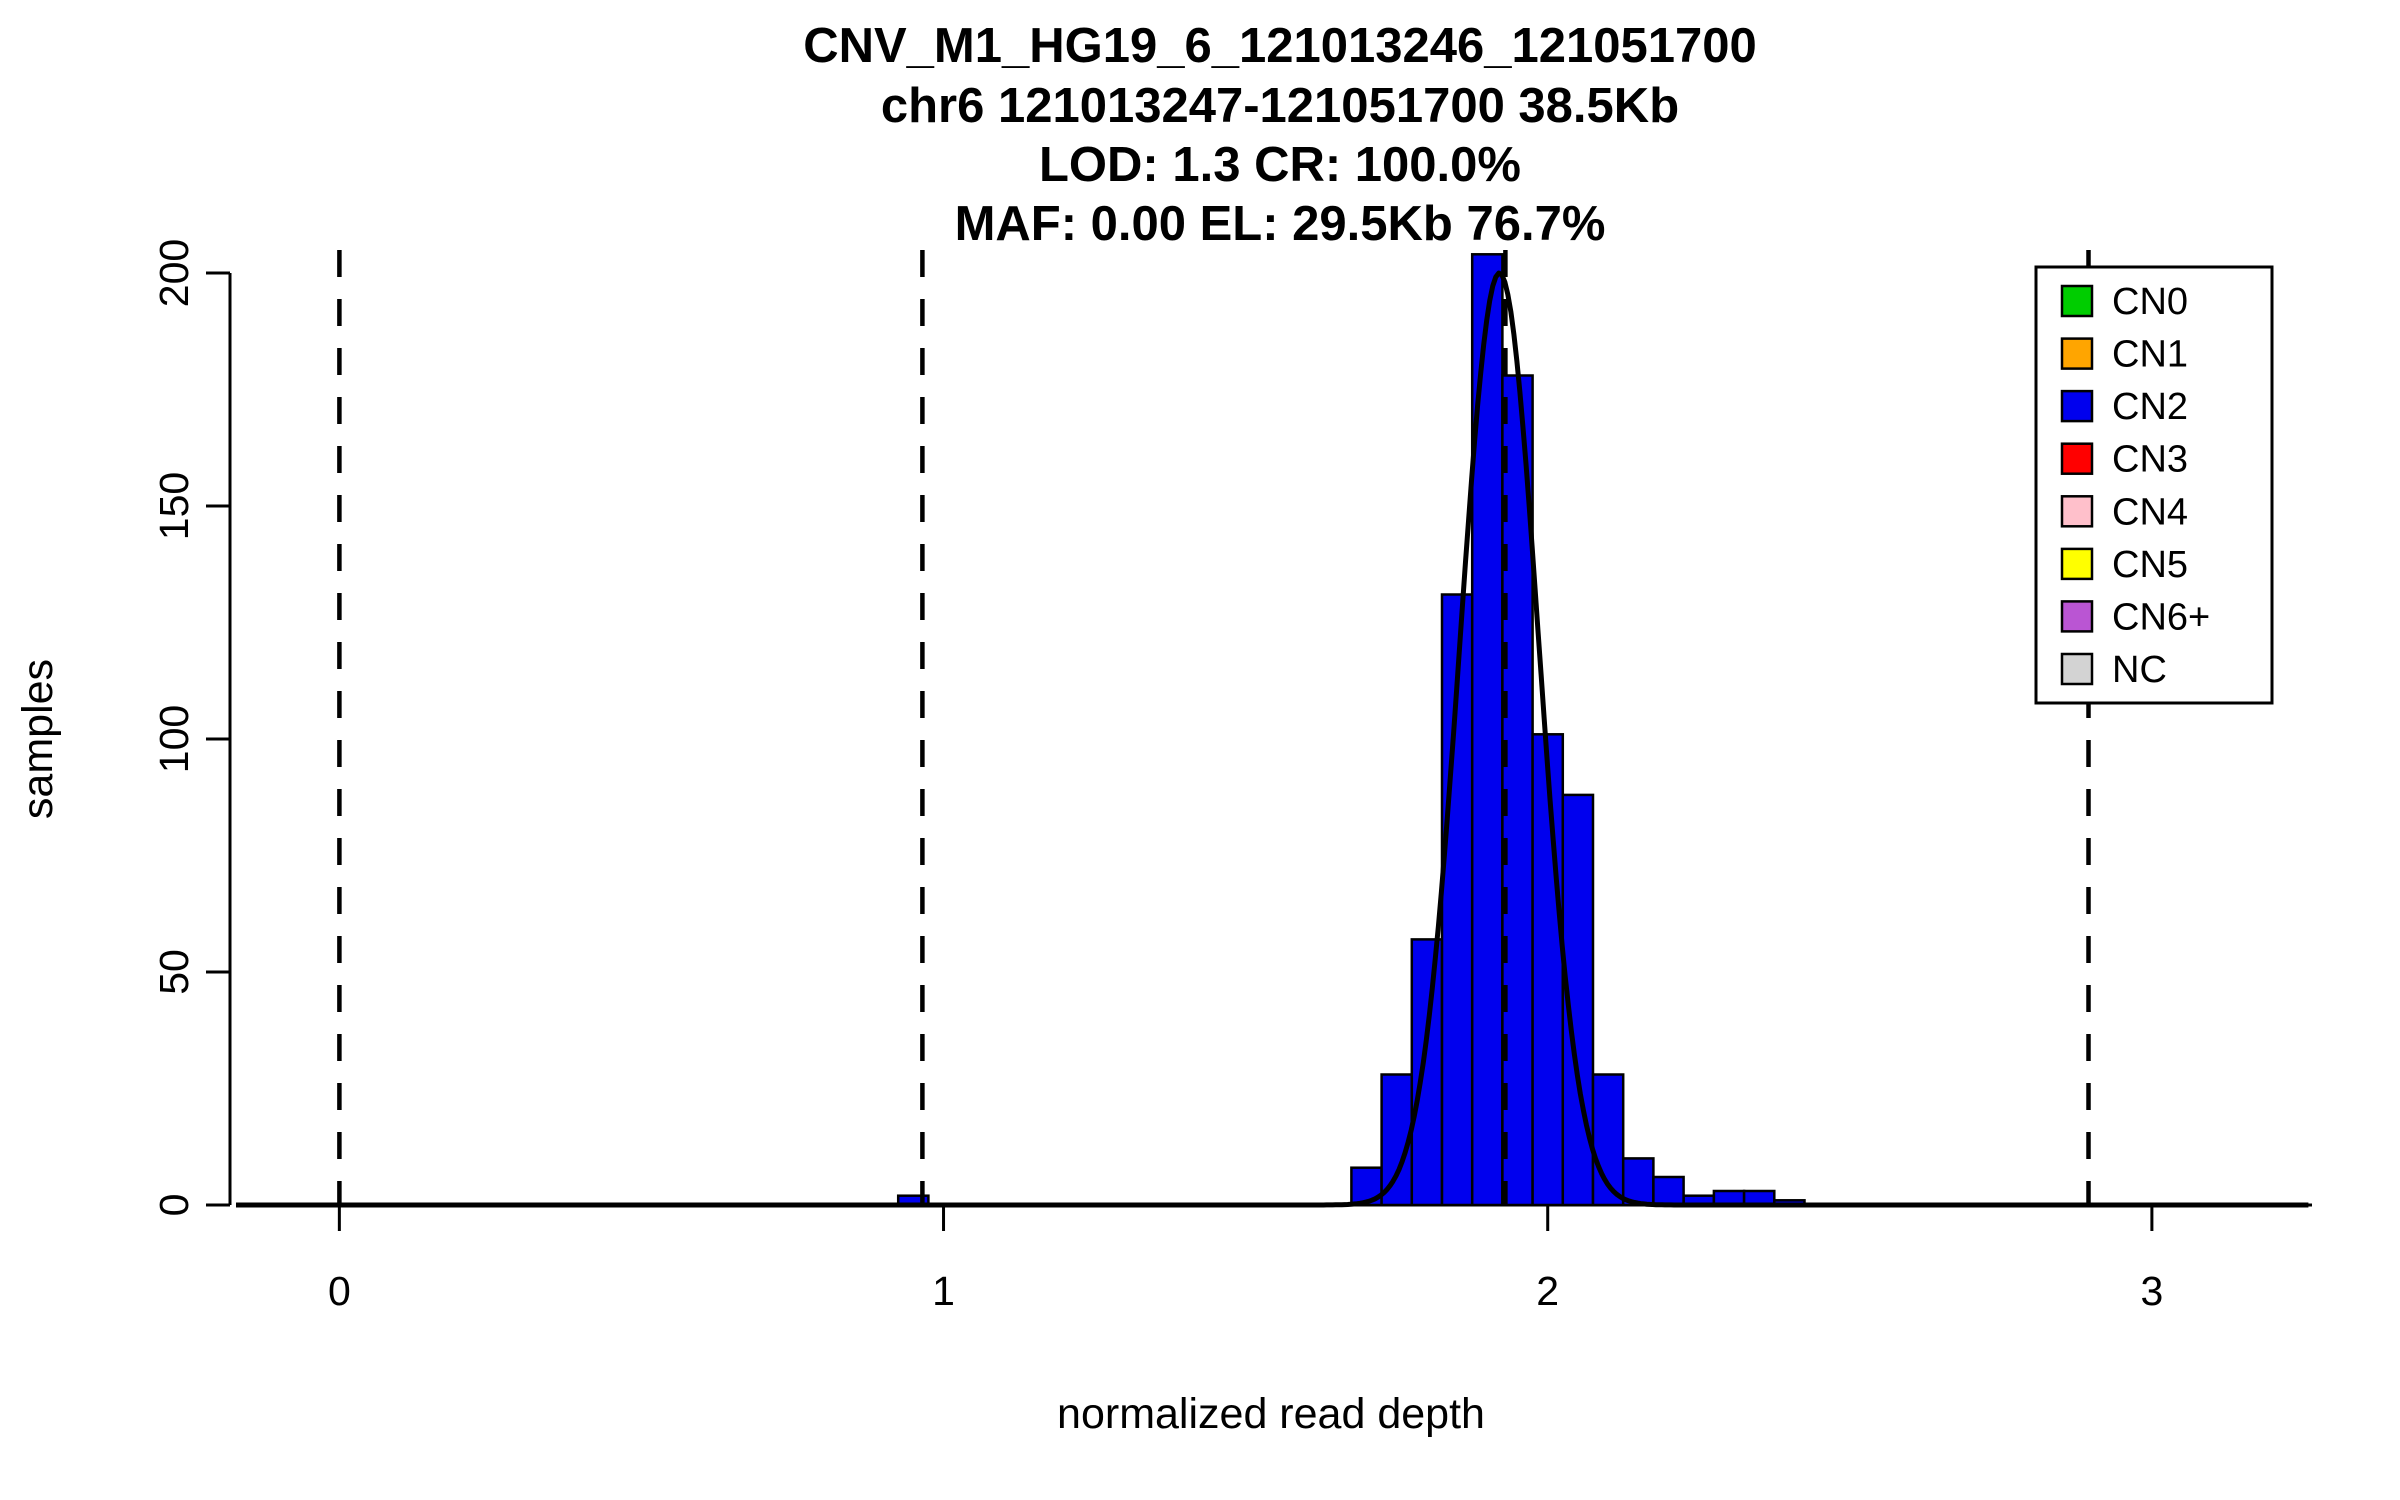  I want to click on legend-item-cn5: CN5, so click(2124, 565).